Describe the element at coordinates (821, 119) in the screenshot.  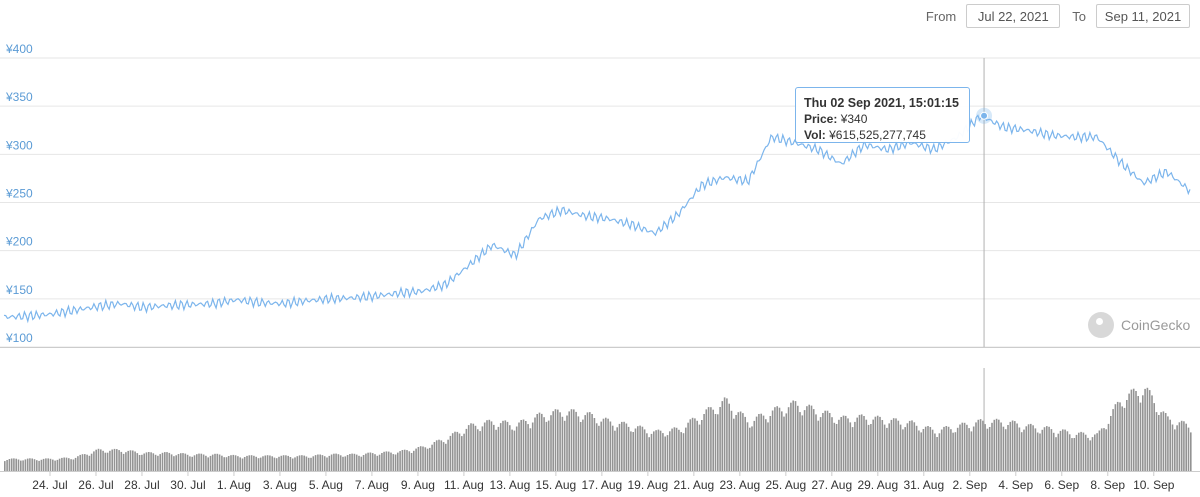
I see `tooltip-price-label: Price:` at that location.